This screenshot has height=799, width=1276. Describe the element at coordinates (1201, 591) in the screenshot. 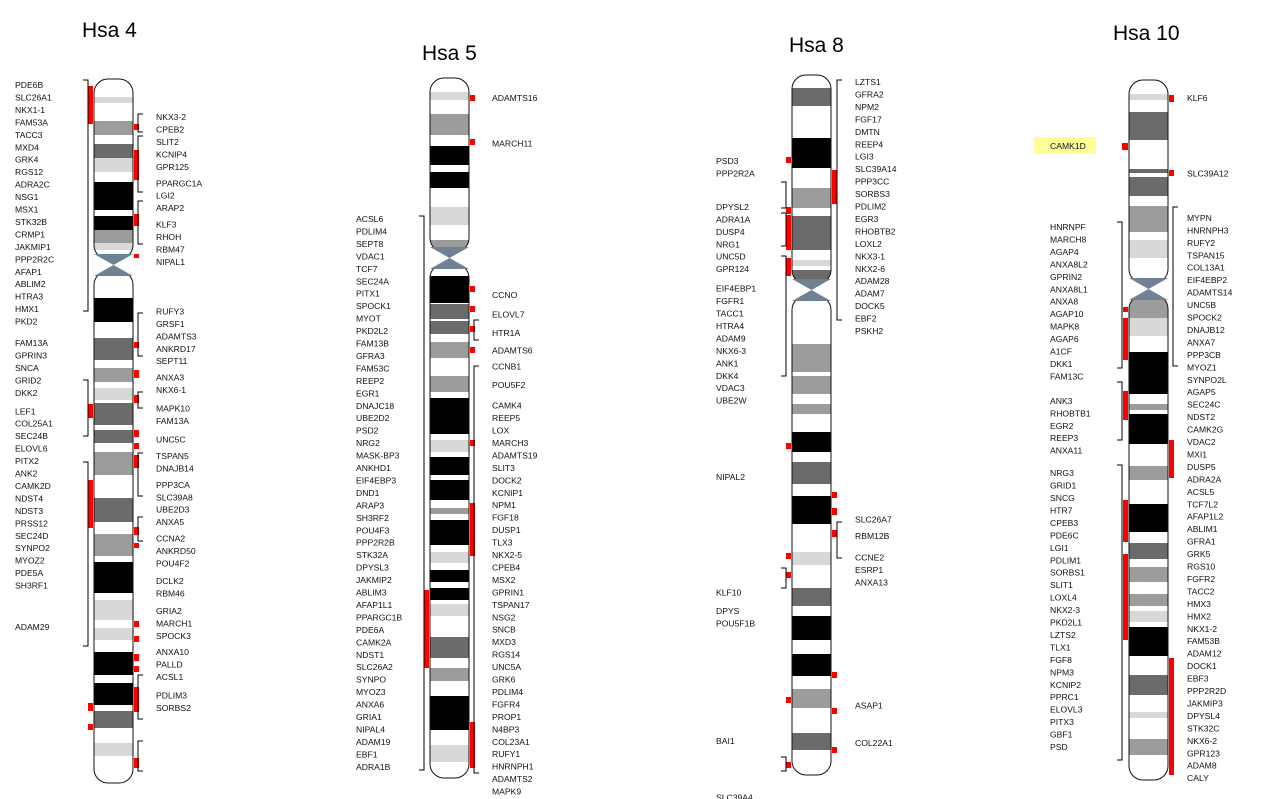

I see `gene-label: TACC2` at that location.